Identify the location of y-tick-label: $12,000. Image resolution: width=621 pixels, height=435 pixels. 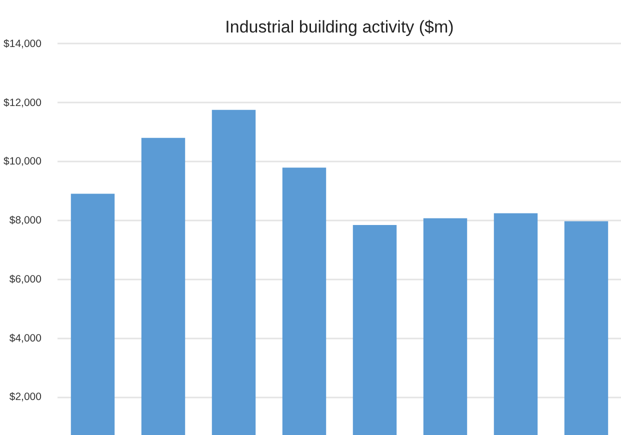
(23, 102).